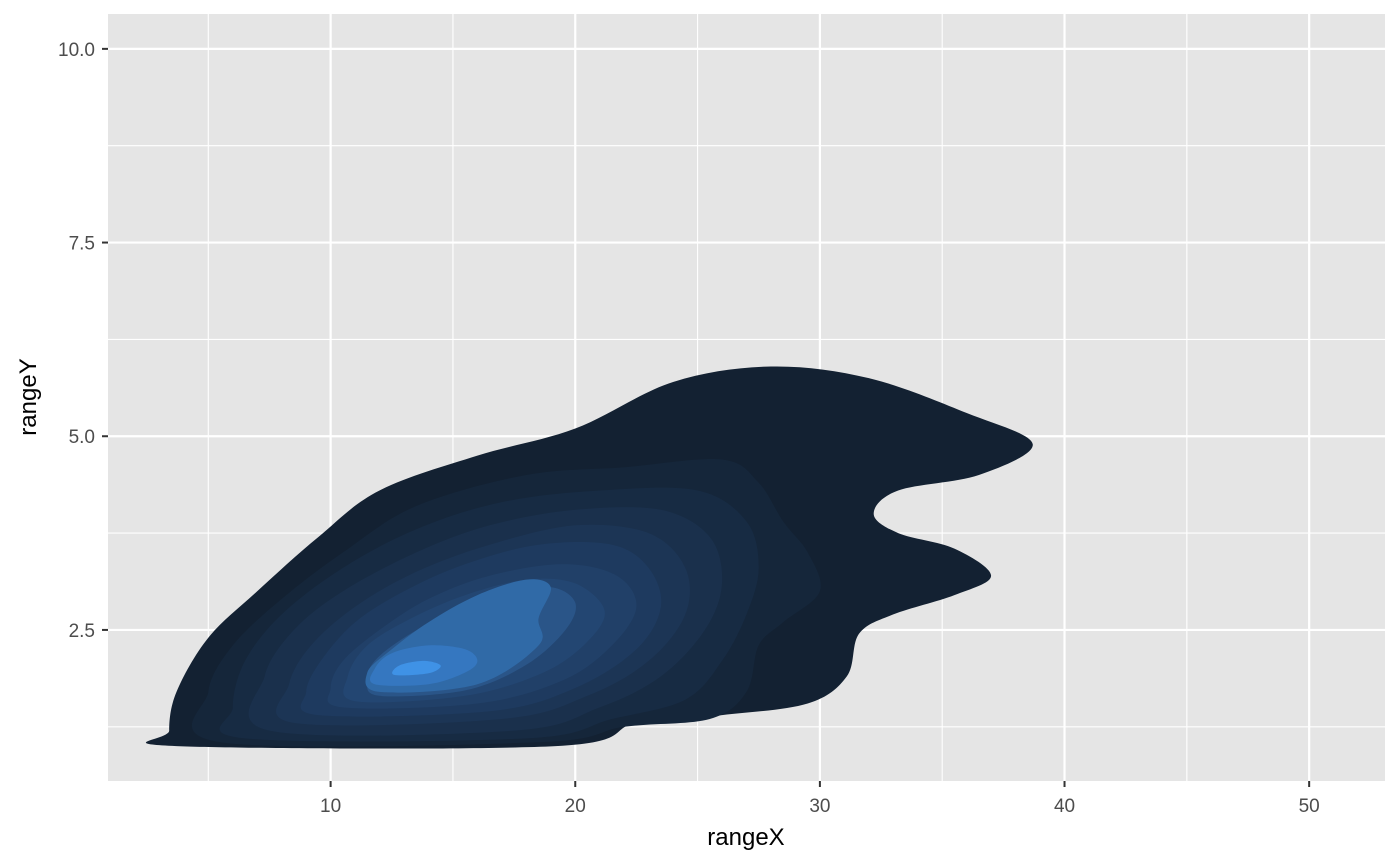 Image resolution: width=1400 pixels, height=866 pixels. What do you see at coordinates (82, 631) in the screenshot?
I see `y-tick-label: 2.5` at bounding box center [82, 631].